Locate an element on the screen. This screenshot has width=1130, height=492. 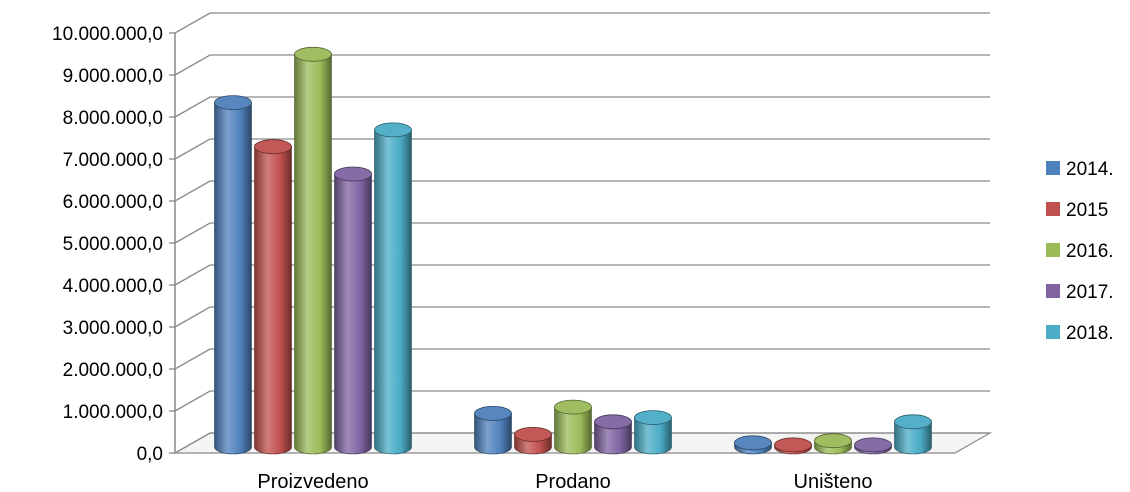
legend-label: 2016. is located at coordinates (1090, 251).